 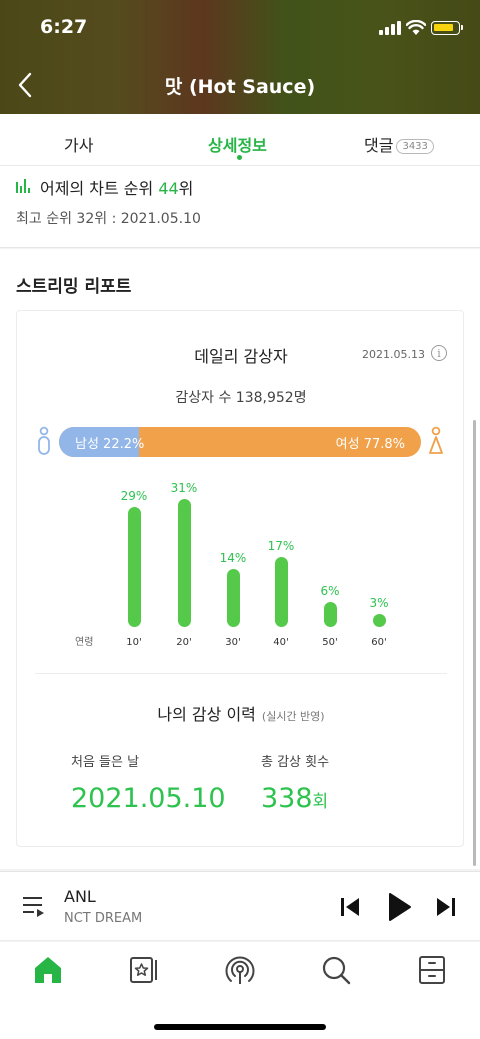 I want to click on playlist-icon, so click(x=35, y=906).